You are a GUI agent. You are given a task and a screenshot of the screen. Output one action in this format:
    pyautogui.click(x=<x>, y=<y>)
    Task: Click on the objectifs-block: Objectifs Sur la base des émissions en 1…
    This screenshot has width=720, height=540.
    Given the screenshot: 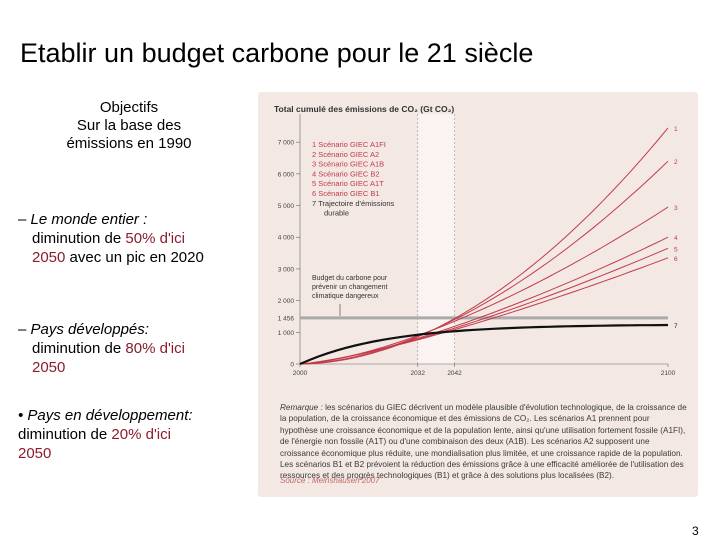 What is the action you would take?
    pyautogui.click(x=129, y=126)
    